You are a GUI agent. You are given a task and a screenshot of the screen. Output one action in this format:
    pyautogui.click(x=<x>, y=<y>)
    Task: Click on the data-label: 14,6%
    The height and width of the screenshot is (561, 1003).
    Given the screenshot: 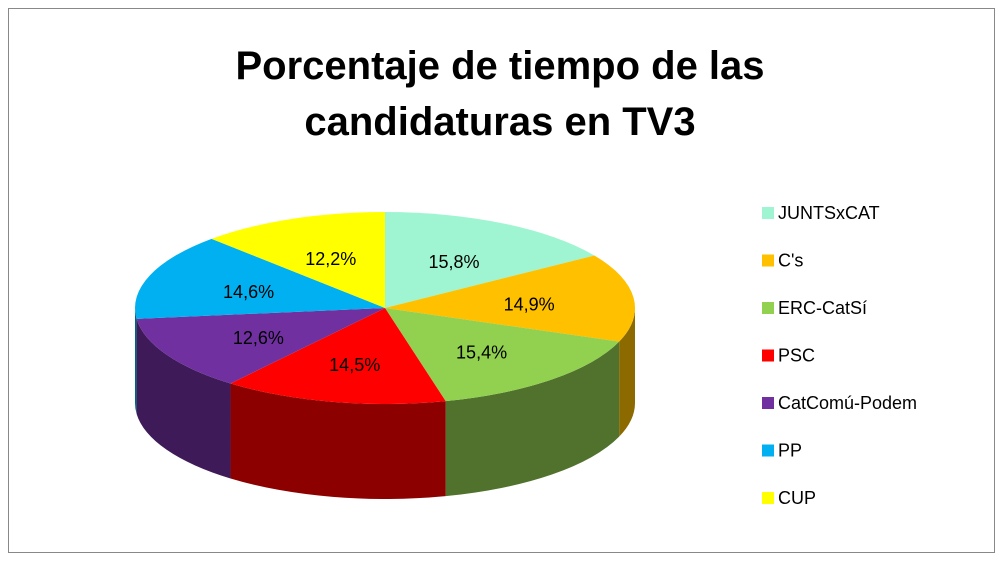 What is the action you would take?
    pyautogui.click(x=248, y=292)
    